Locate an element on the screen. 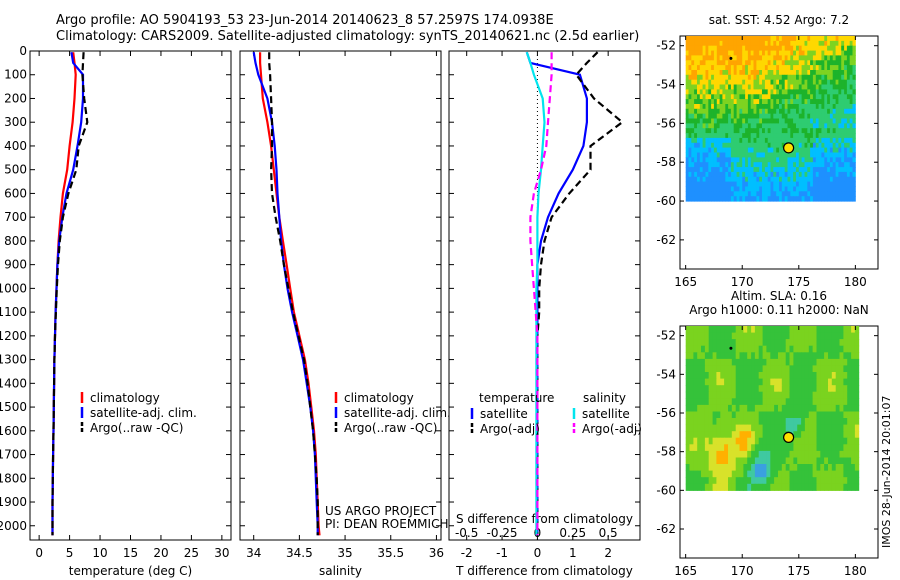  s-tick-label: 0.5 is located at coordinates (608, 533).